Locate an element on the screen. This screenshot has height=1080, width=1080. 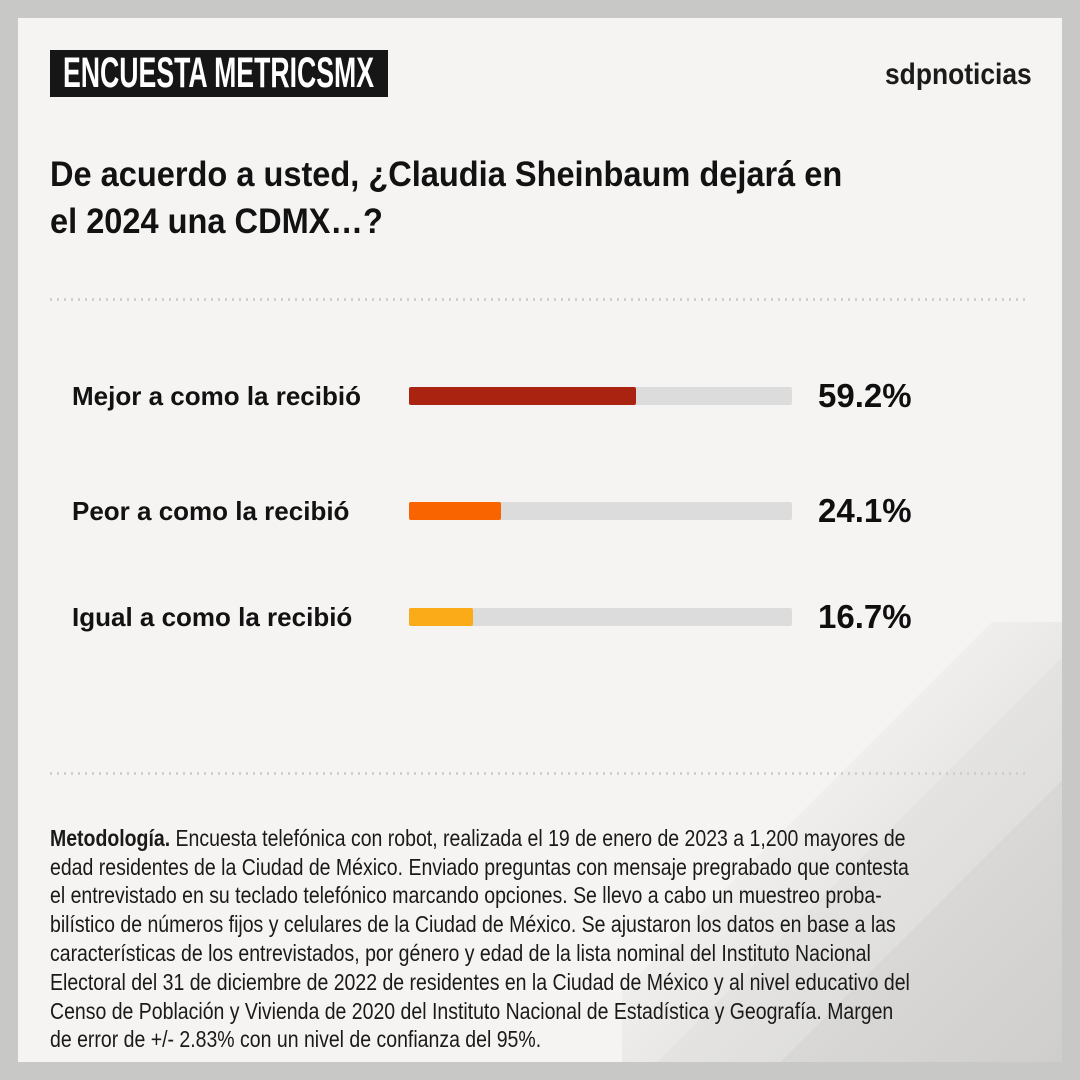
dotted-divider-bottom is located at coordinates (540, 773).